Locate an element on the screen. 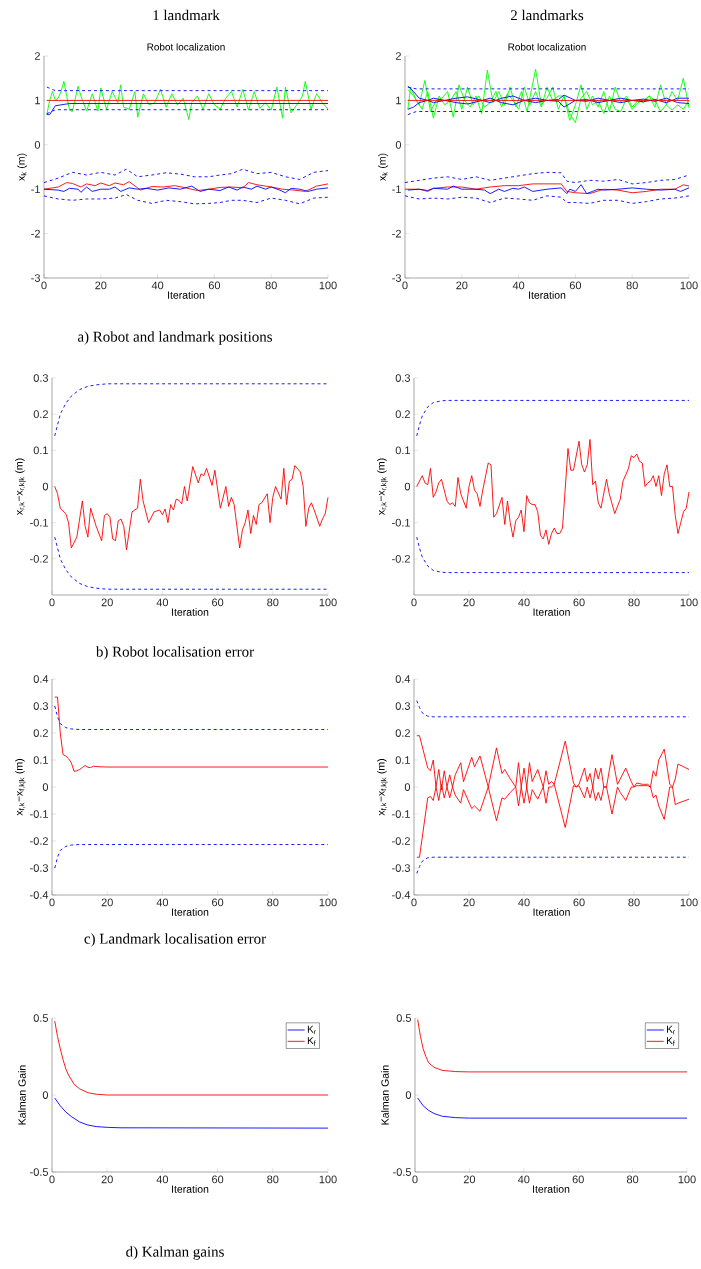 The height and width of the screenshot is (1269, 701). text: d) Kalman gains is located at coordinates (174, 1253).